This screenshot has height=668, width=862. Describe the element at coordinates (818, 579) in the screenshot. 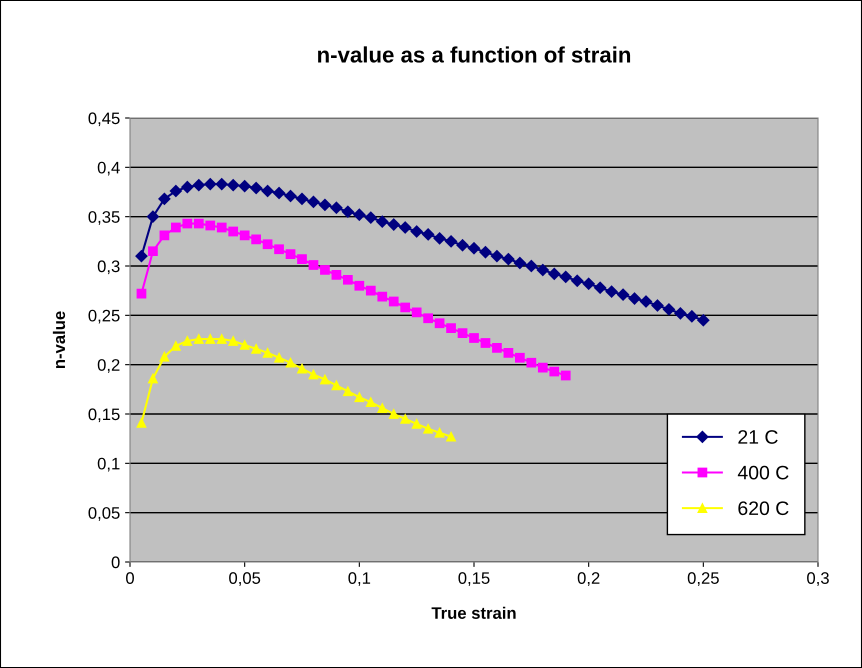

I see `x-tick-label: 0,3` at that location.